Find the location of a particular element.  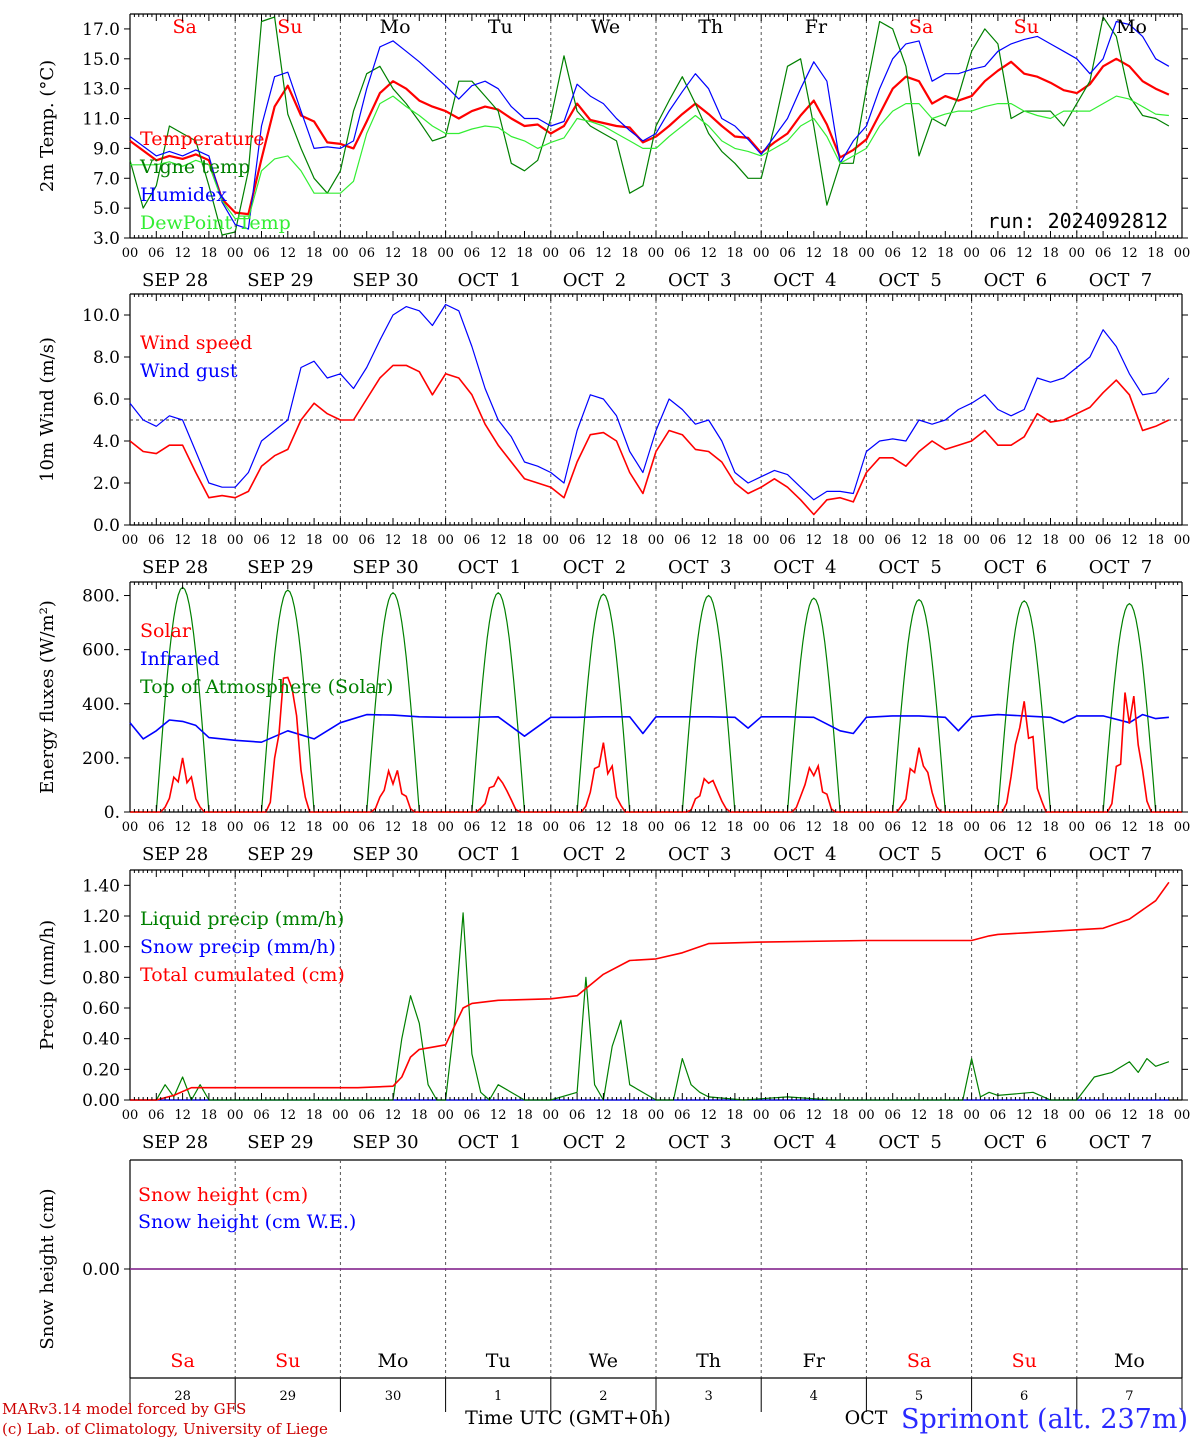

station-label: Sprimont (alt. 237m) is located at coordinates (1044, 1419).